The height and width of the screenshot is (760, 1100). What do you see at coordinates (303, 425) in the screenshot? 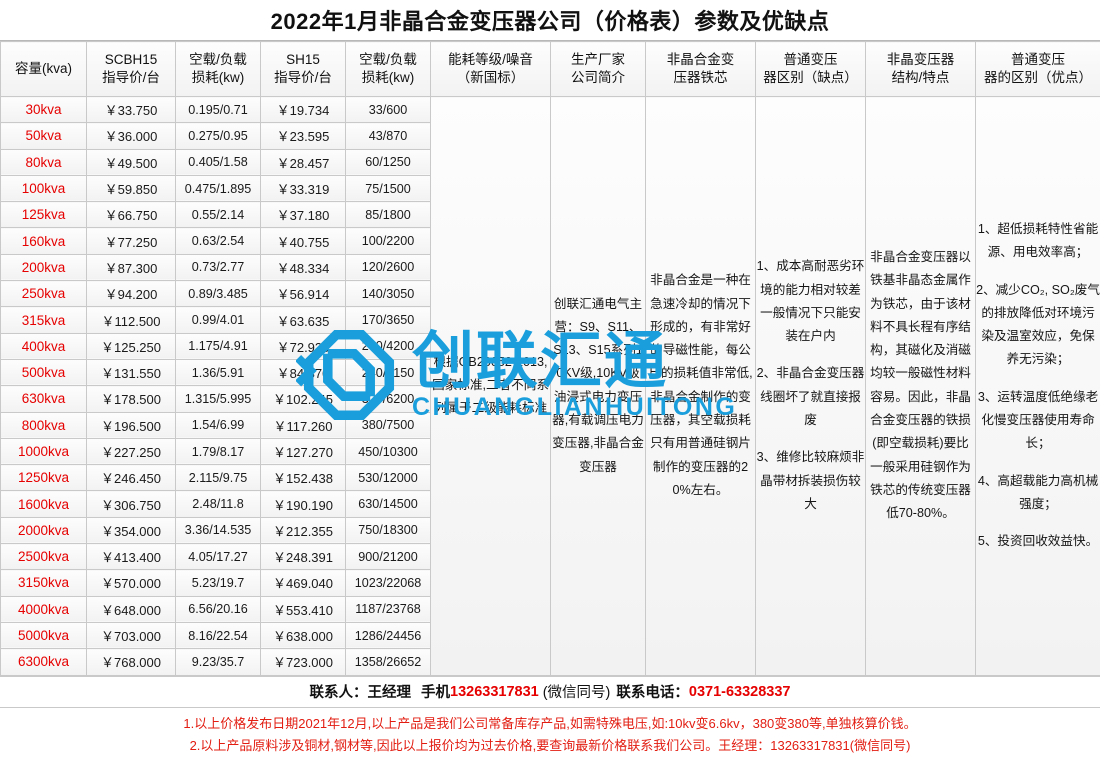
I see `cell-sh15-price: ￥117.260` at bounding box center [303, 425].